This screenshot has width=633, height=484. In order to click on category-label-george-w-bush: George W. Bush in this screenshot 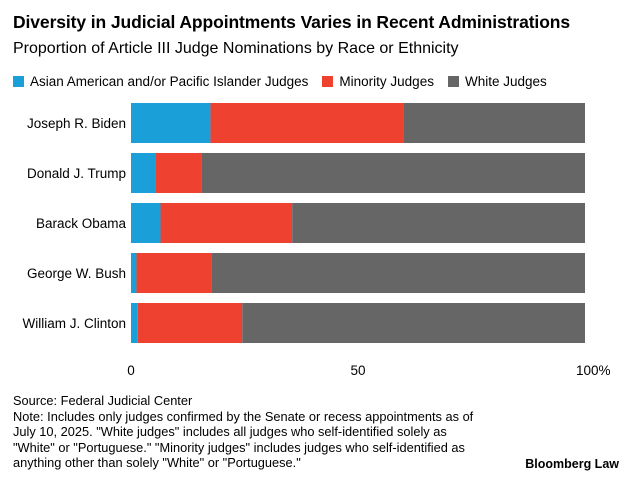, I will do `click(76, 273)`.